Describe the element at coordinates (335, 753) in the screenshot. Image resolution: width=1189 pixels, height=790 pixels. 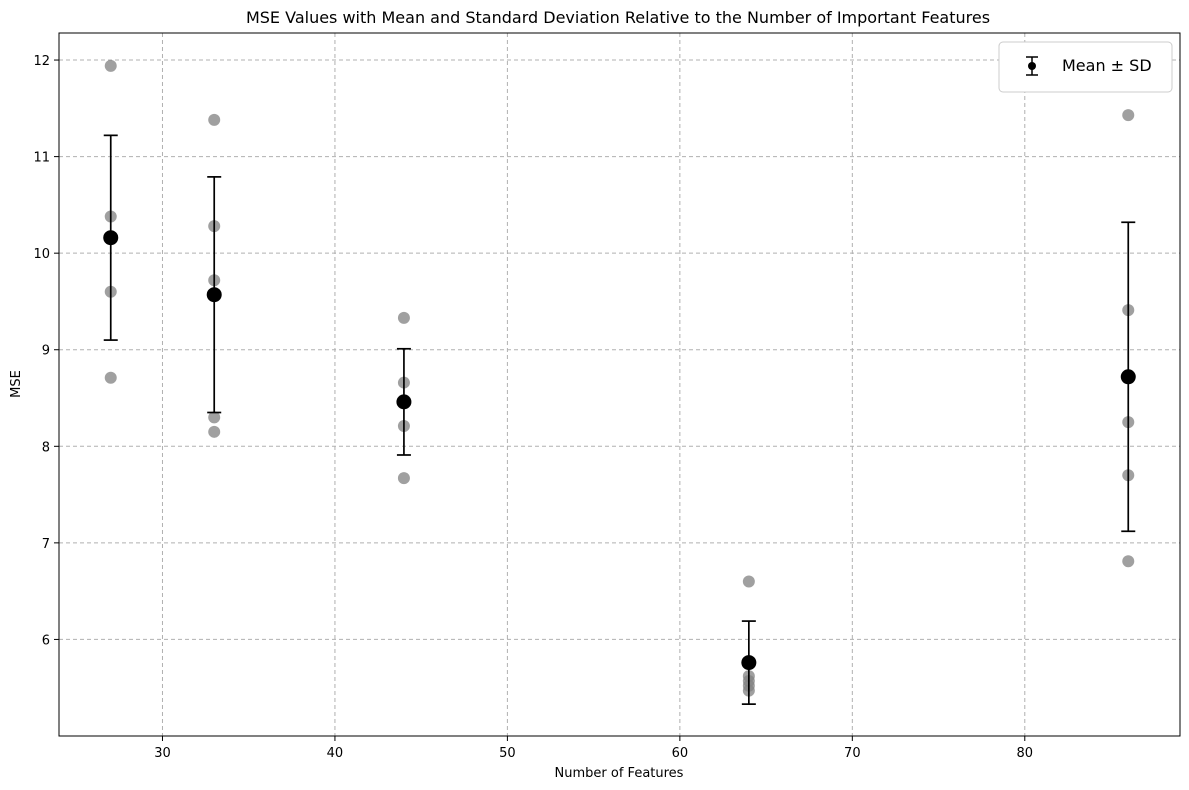
I see `x-tick-label: 40` at that location.